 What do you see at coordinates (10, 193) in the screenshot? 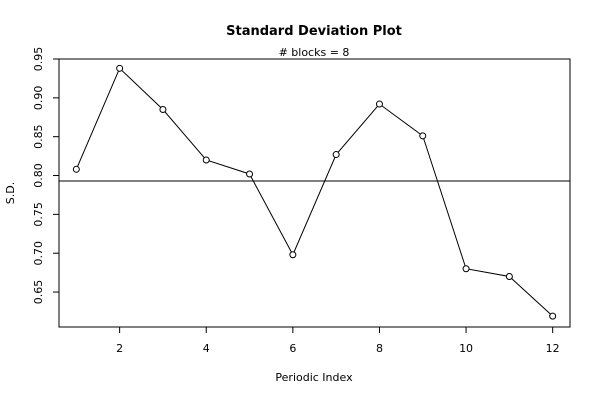
I see `y-axis-label: S.D.` at bounding box center [10, 193].